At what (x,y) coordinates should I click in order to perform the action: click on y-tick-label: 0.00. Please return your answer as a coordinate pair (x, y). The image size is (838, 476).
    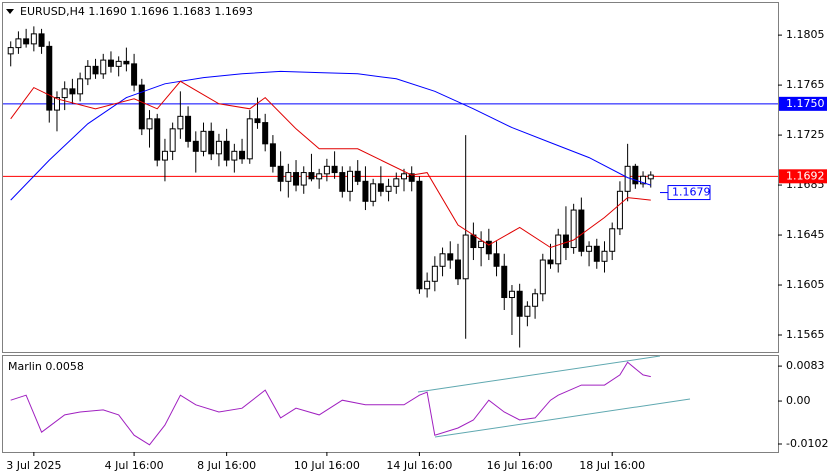
    Looking at the image, I should click on (798, 400).